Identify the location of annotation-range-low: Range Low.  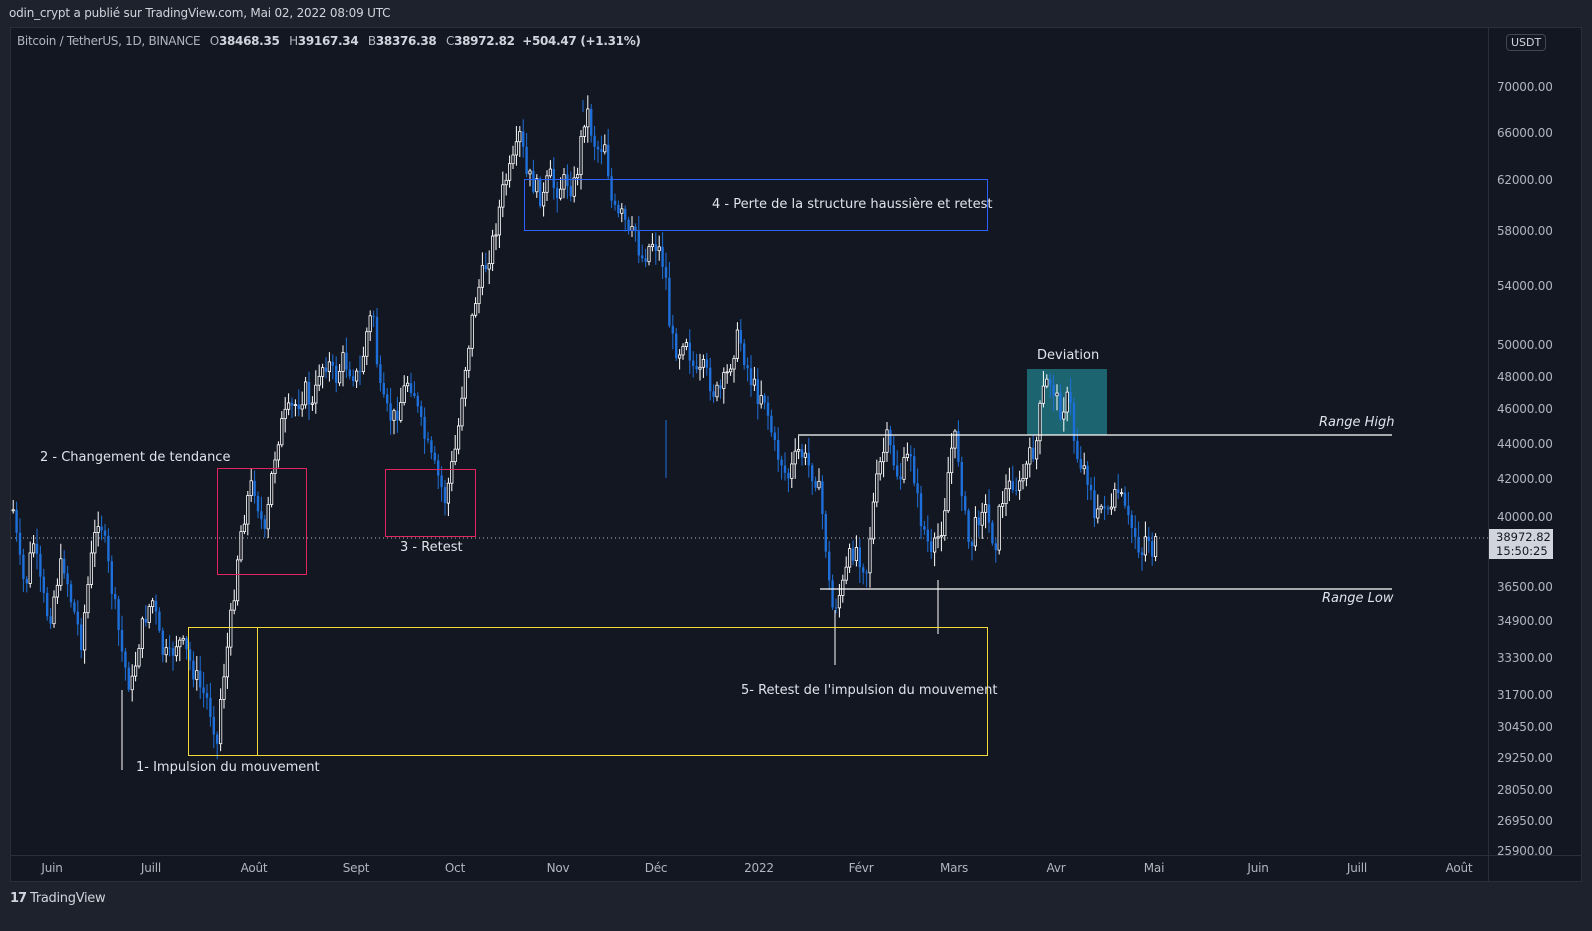
(1358, 598).